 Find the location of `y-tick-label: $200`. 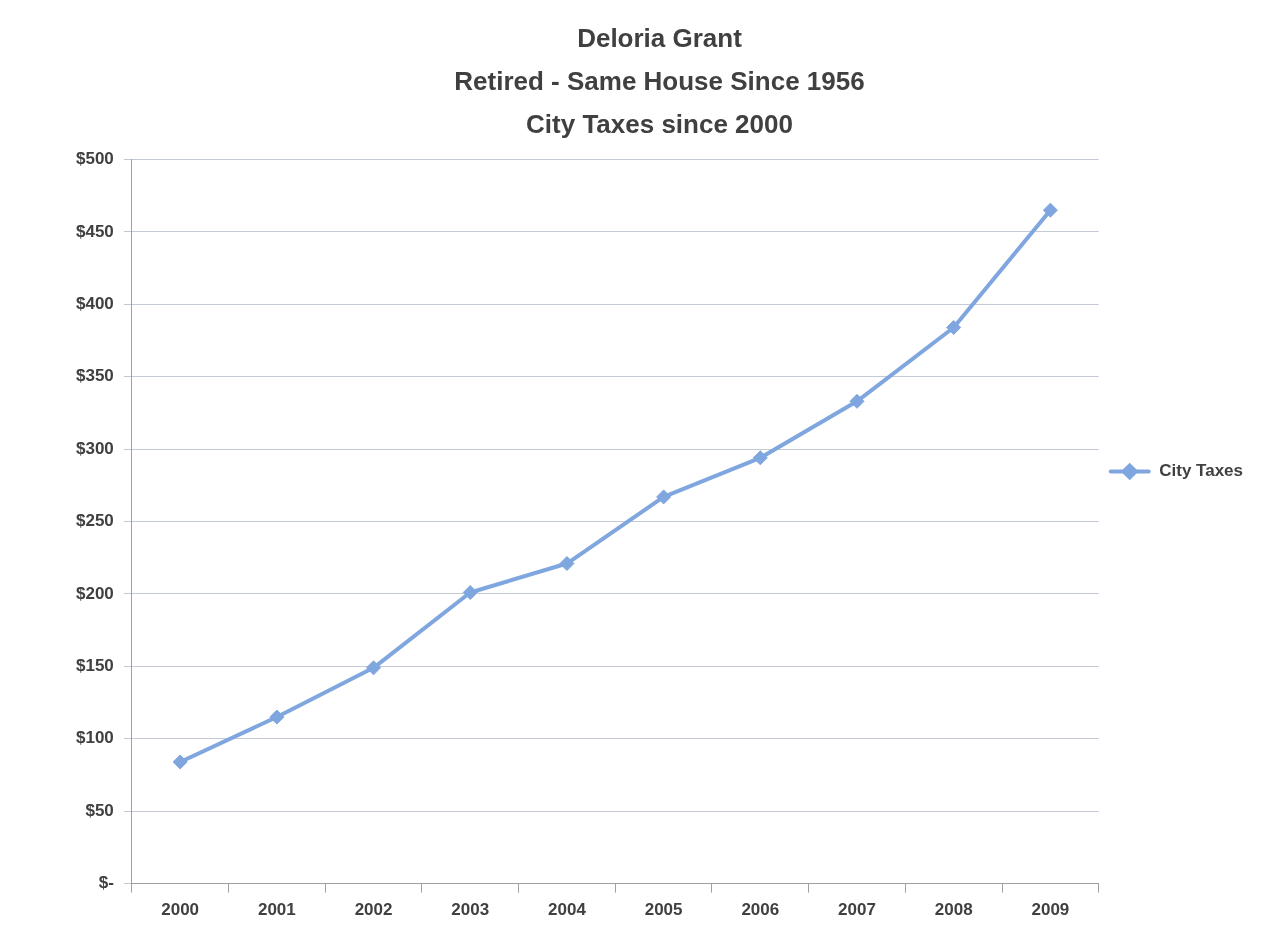

y-tick-label: $200 is located at coordinates (94, 593).